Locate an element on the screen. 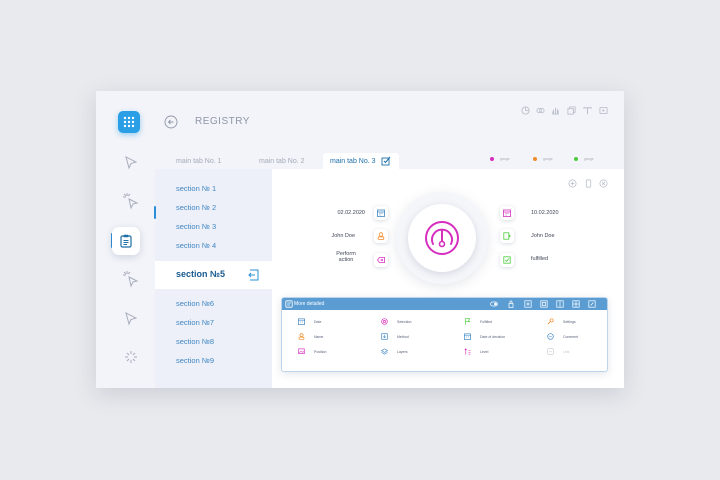  gauge-dial is located at coordinates (442, 238).